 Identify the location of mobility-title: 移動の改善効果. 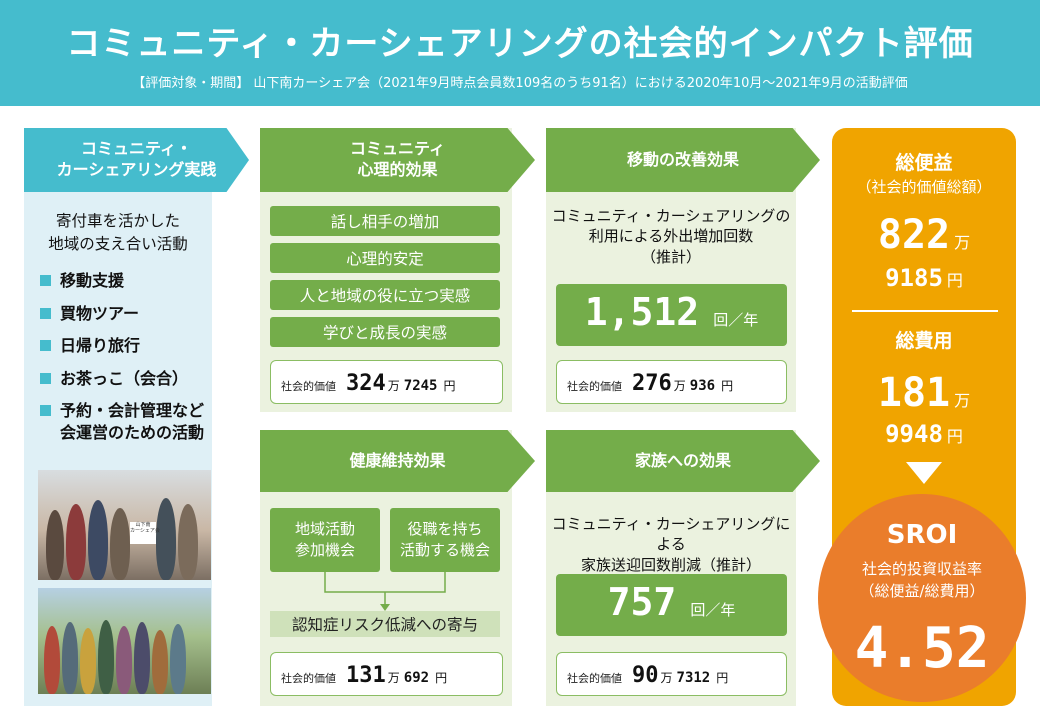
(682, 159).